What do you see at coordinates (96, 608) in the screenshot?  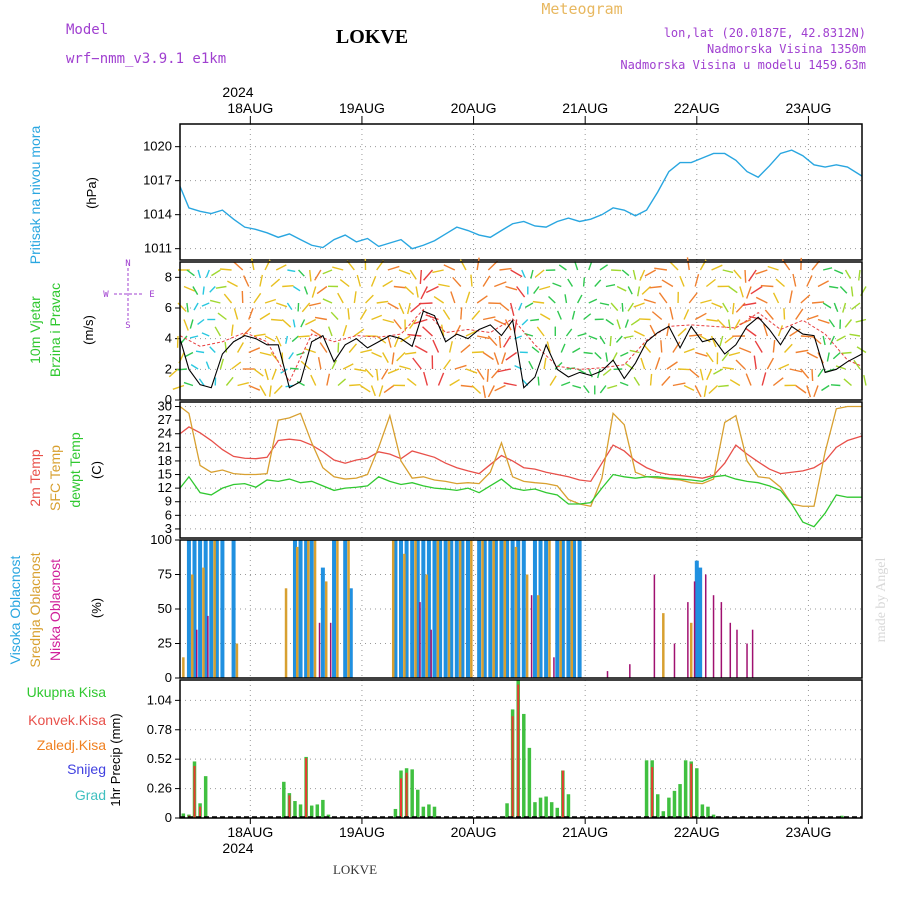 I see `cloud-unit: (%)` at bounding box center [96, 608].